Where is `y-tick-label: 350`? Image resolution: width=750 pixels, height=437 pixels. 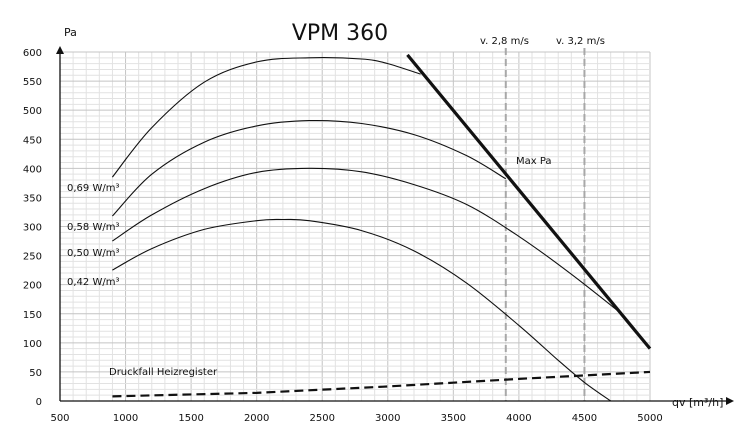
y-tick-label: 350 is located at coordinates (32, 198).